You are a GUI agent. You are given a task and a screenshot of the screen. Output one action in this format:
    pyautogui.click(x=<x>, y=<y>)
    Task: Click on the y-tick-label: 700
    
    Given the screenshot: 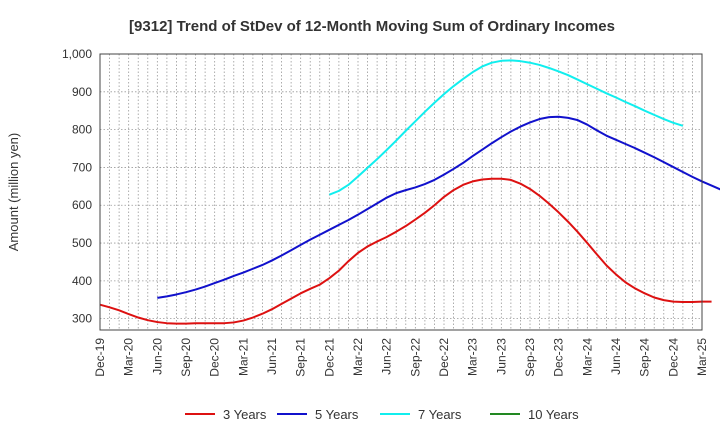 What is the action you would take?
    pyautogui.click(x=82, y=167)
    